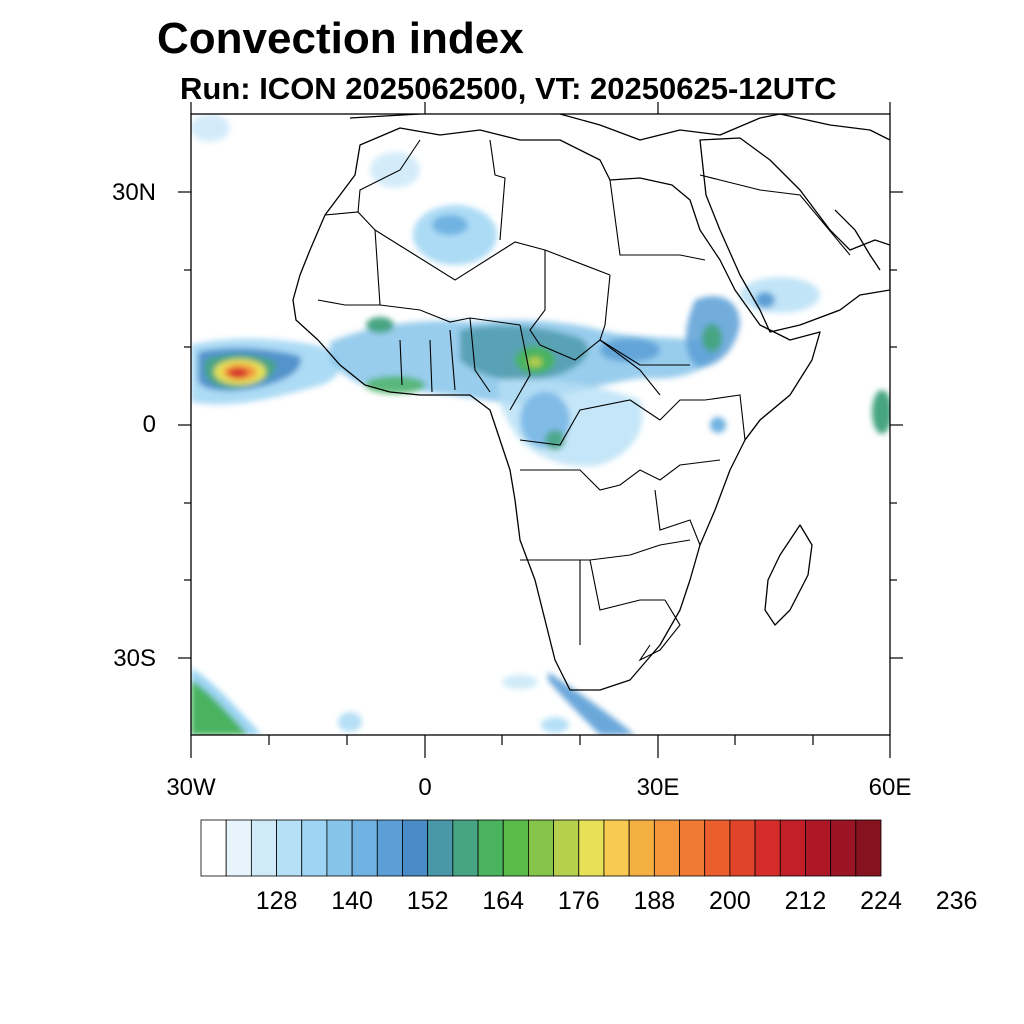 This screenshot has height=1024, width=1024. What do you see at coordinates (718, 425) in the screenshot?
I see `east-africa-cell` at bounding box center [718, 425].